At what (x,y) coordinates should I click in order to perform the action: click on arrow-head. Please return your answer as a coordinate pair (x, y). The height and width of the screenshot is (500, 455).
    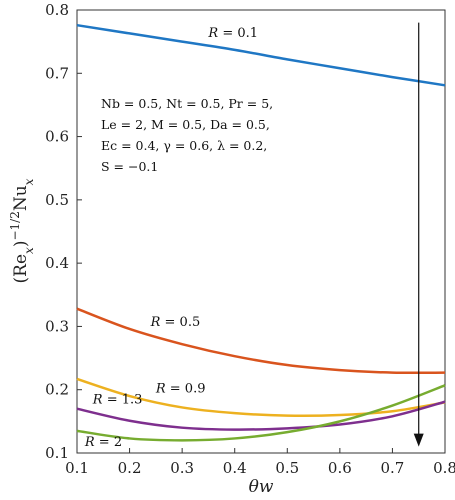
    Looking at the image, I should click on (418, 440).